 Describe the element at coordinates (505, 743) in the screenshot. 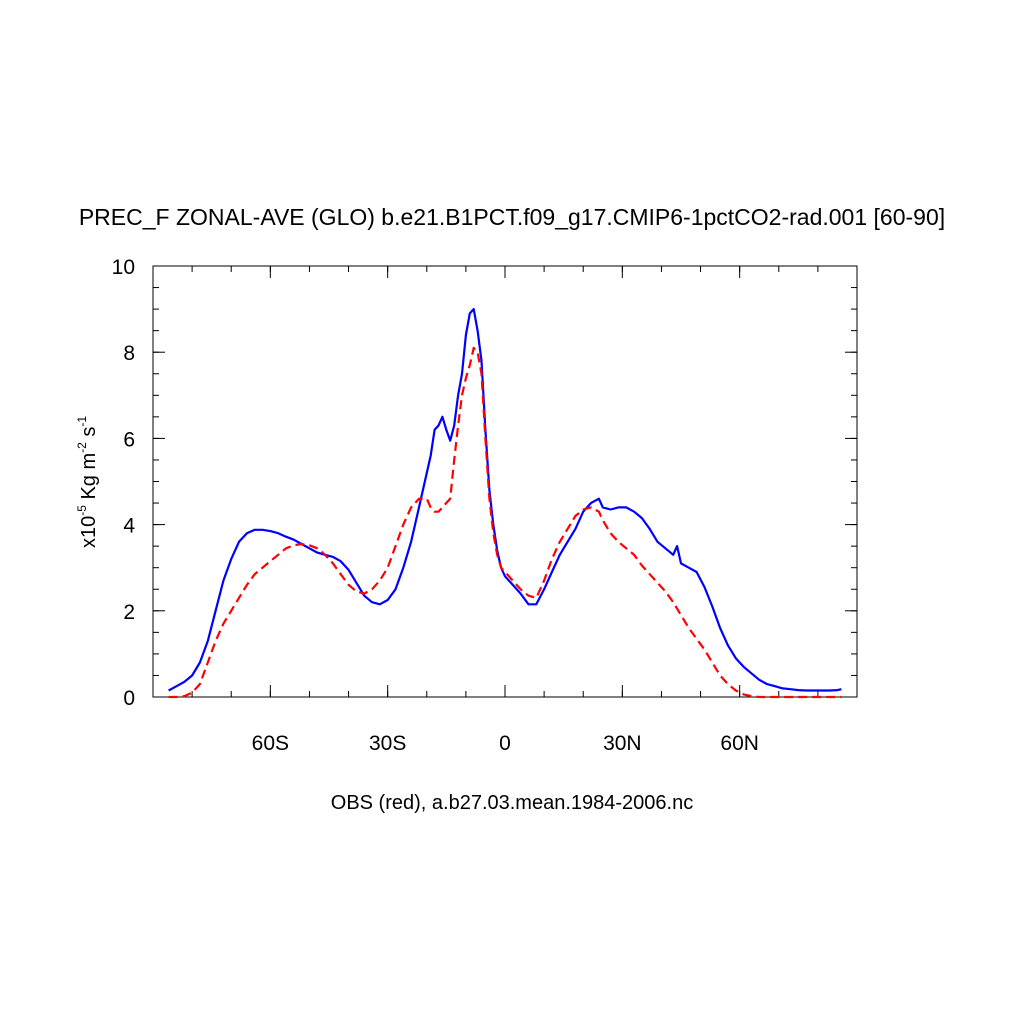

I see `x-tick-label: 0` at that location.